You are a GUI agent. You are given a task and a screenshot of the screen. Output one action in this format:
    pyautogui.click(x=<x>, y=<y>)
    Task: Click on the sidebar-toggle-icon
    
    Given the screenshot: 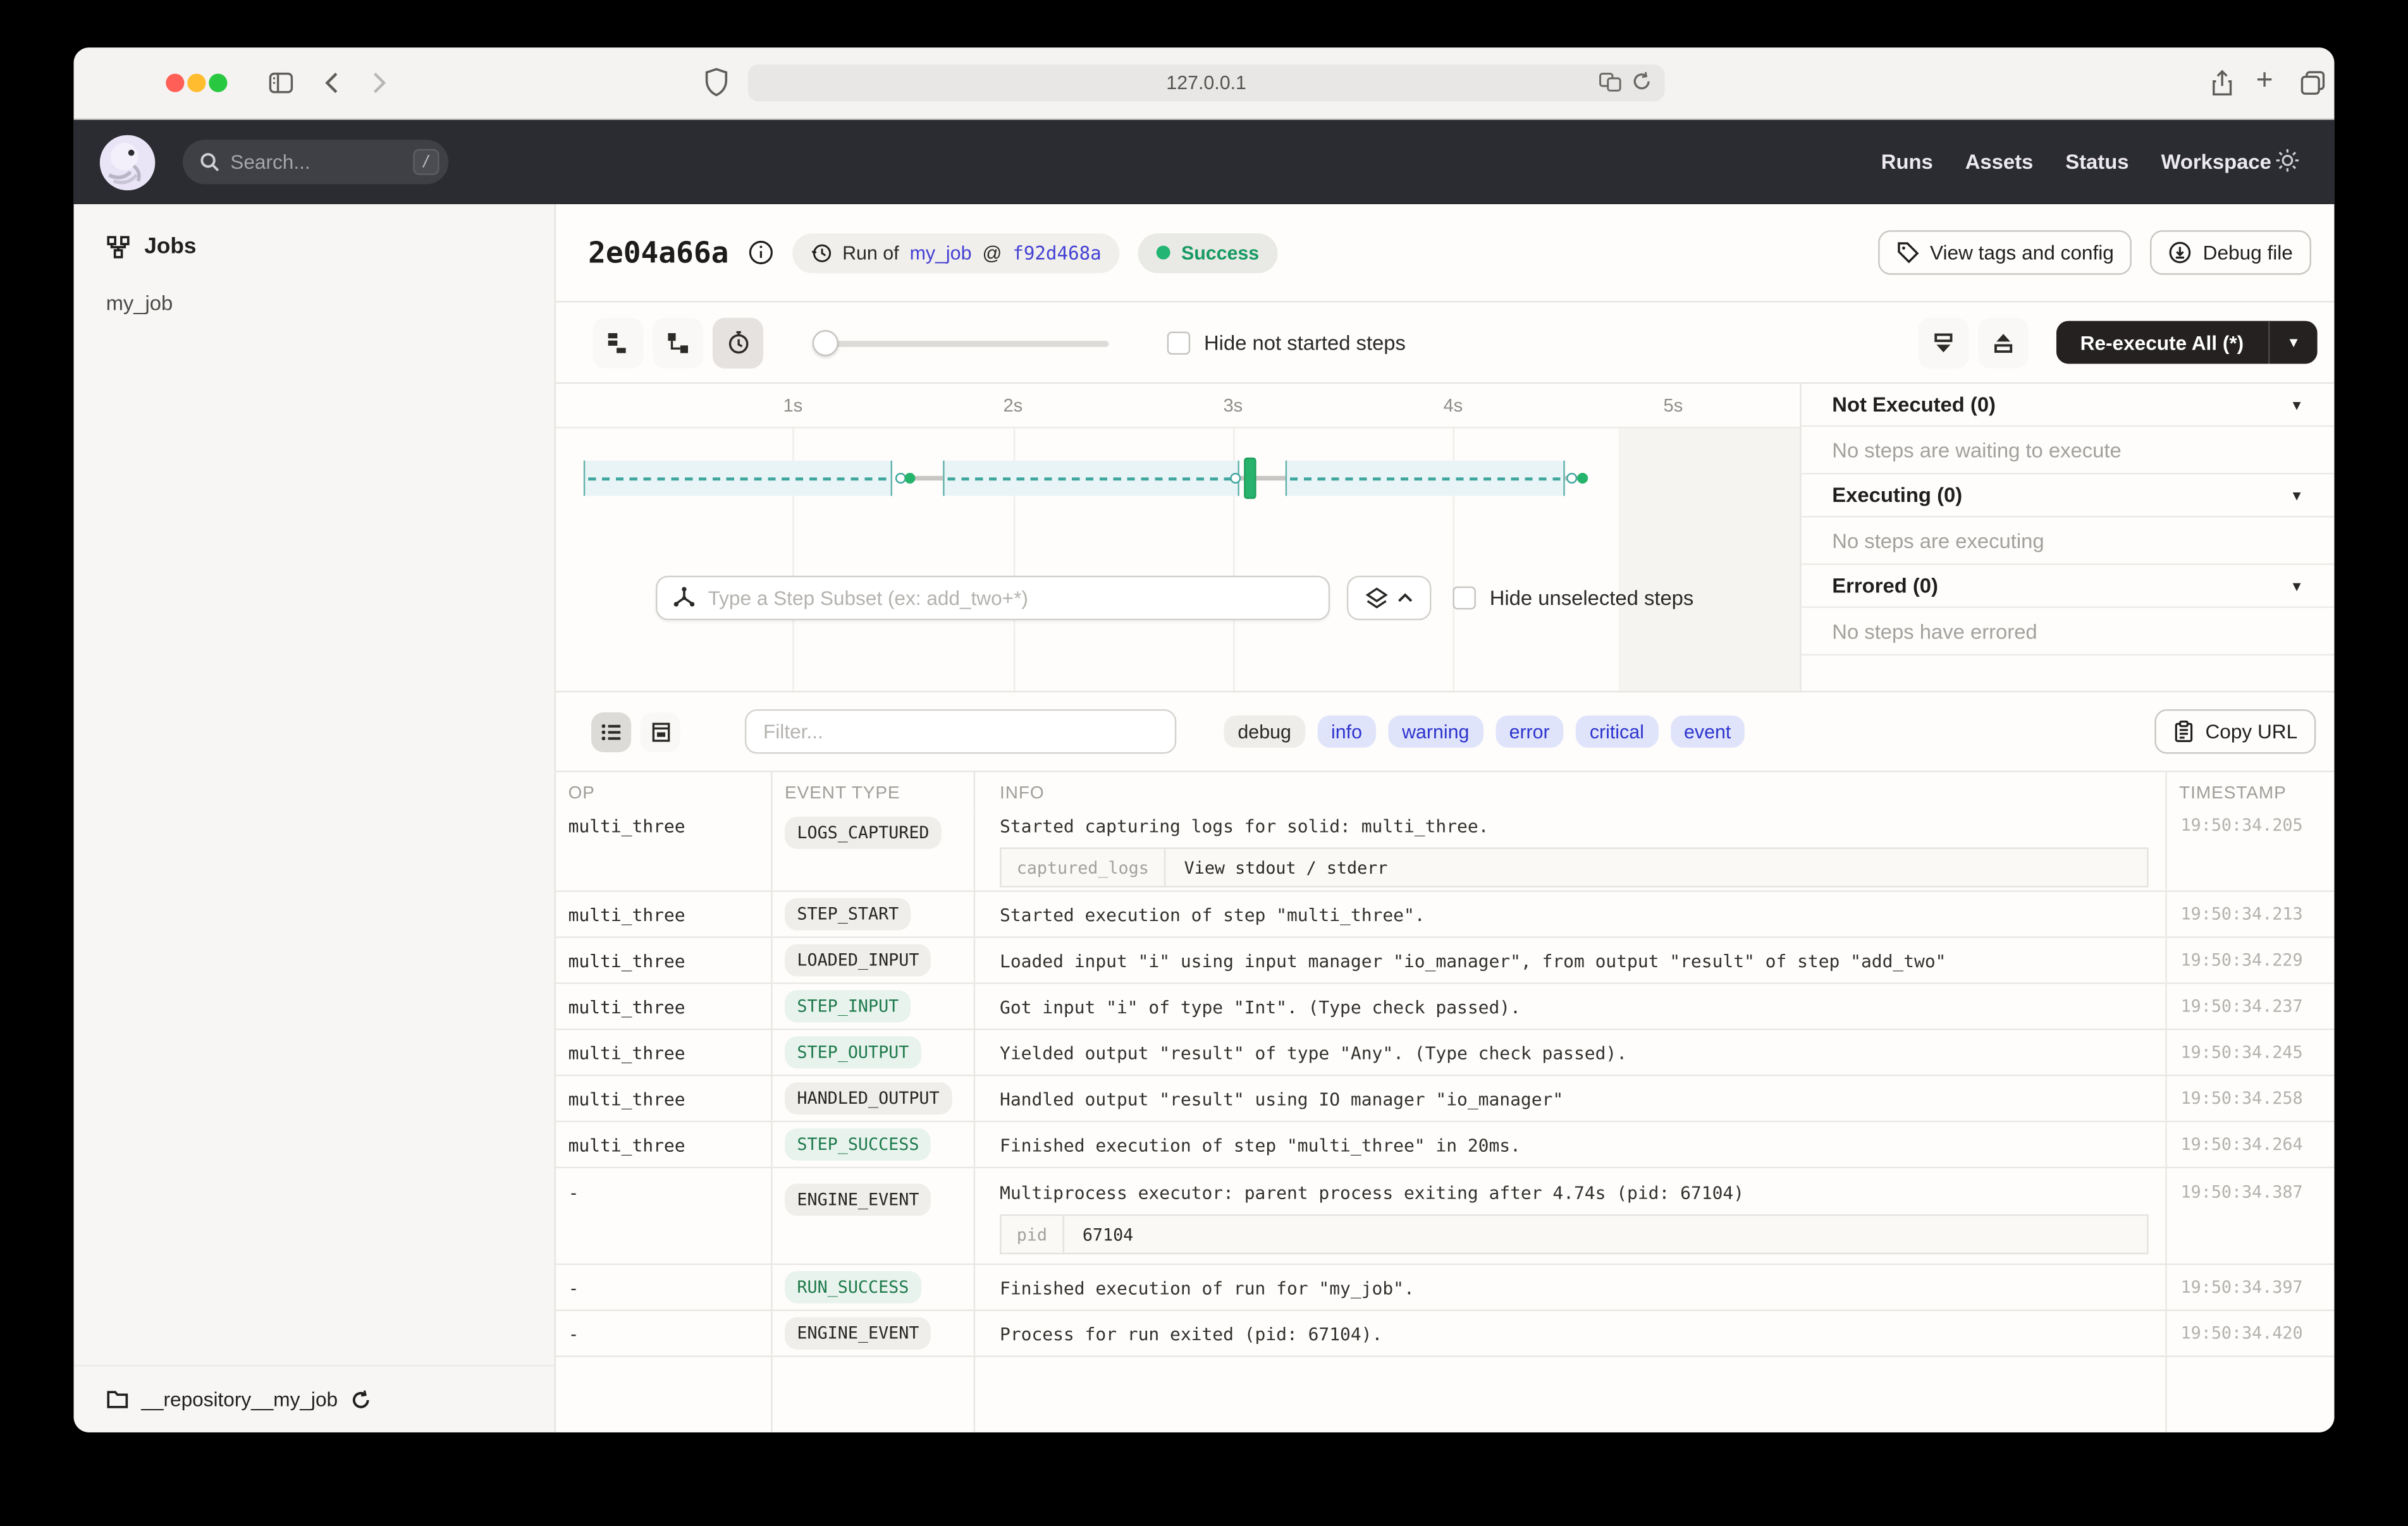 What is the action you would take?
    pyautogui.click(x=281, y=83)
    